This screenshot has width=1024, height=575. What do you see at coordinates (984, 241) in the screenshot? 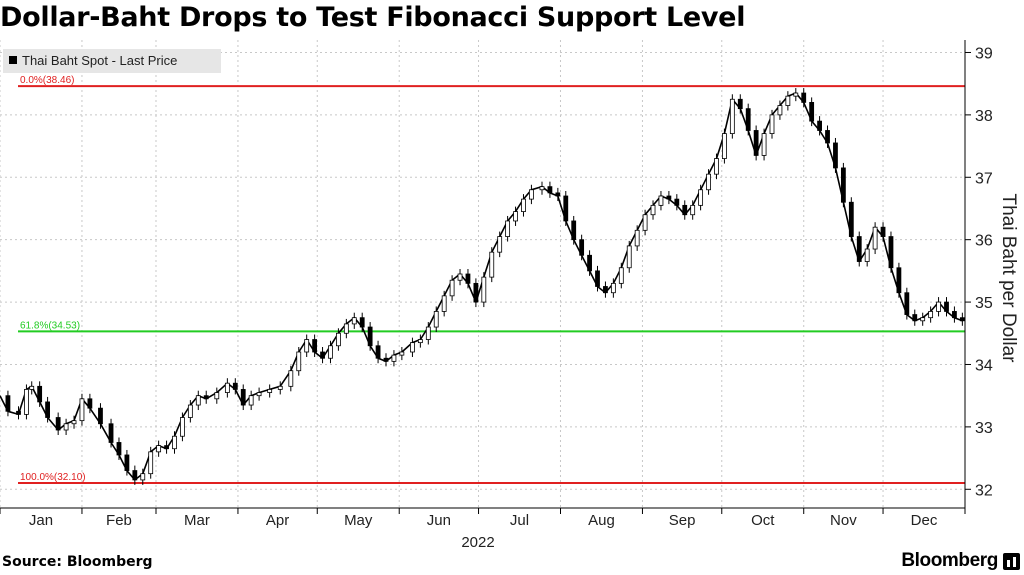
I see `y-tick-label: 36` at bounding box center [984, 241].